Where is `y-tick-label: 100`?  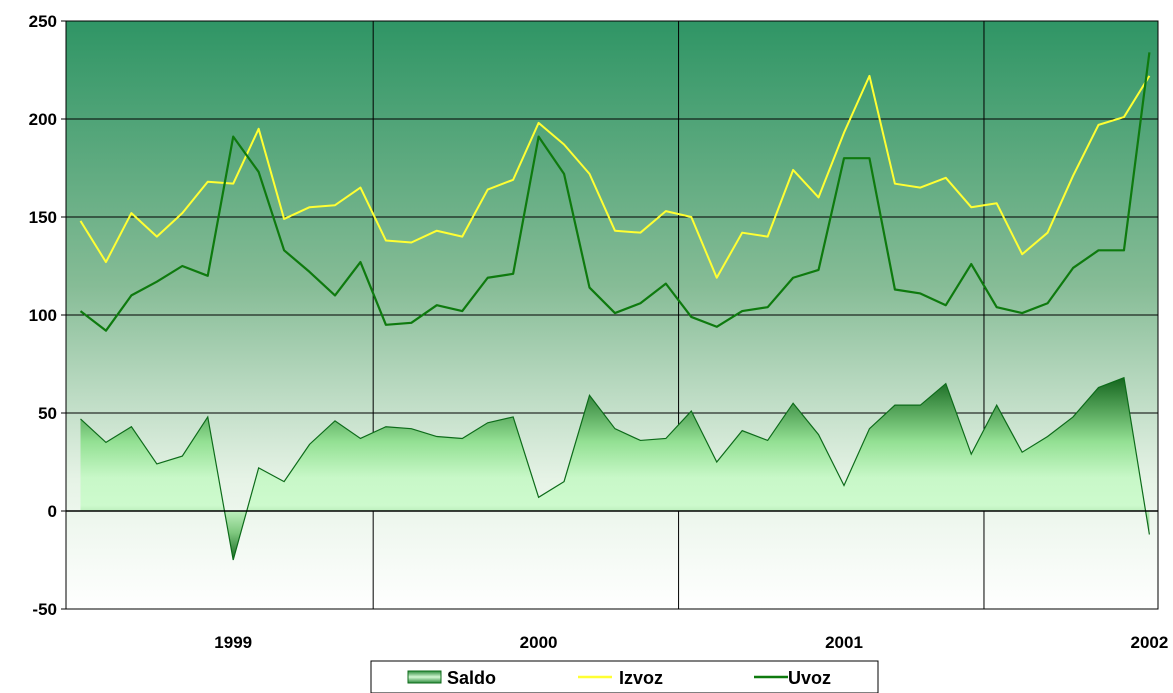 y-tick-label: 100 is located at coordinates (43, 315).